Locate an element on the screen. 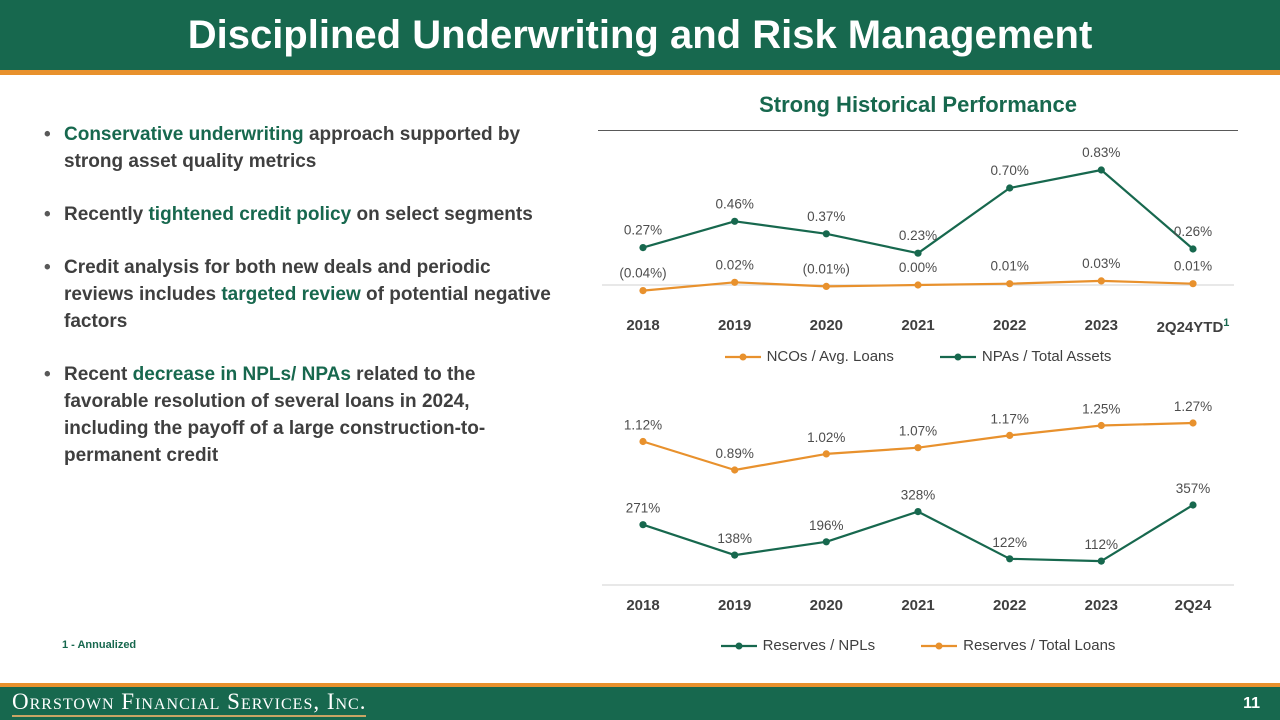 This screenshot has width=1280, height=720. data-label: 0.02% is located at coordinates (735, 264).